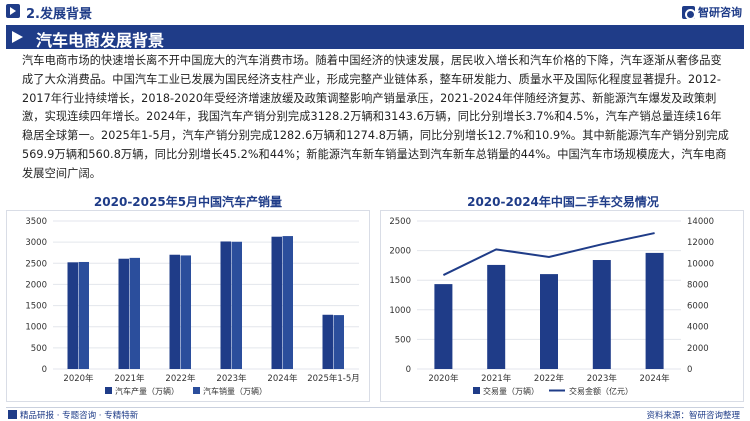 Image resolution: width=750 pixels, height=421 pixels. What do you see at coordinates (375, 412) in the screenshot?
I see `footer: 精品研报 · 专题咨询 · 专精特新 资料来源：智研咨询整理` at bounding box center [375, 412].